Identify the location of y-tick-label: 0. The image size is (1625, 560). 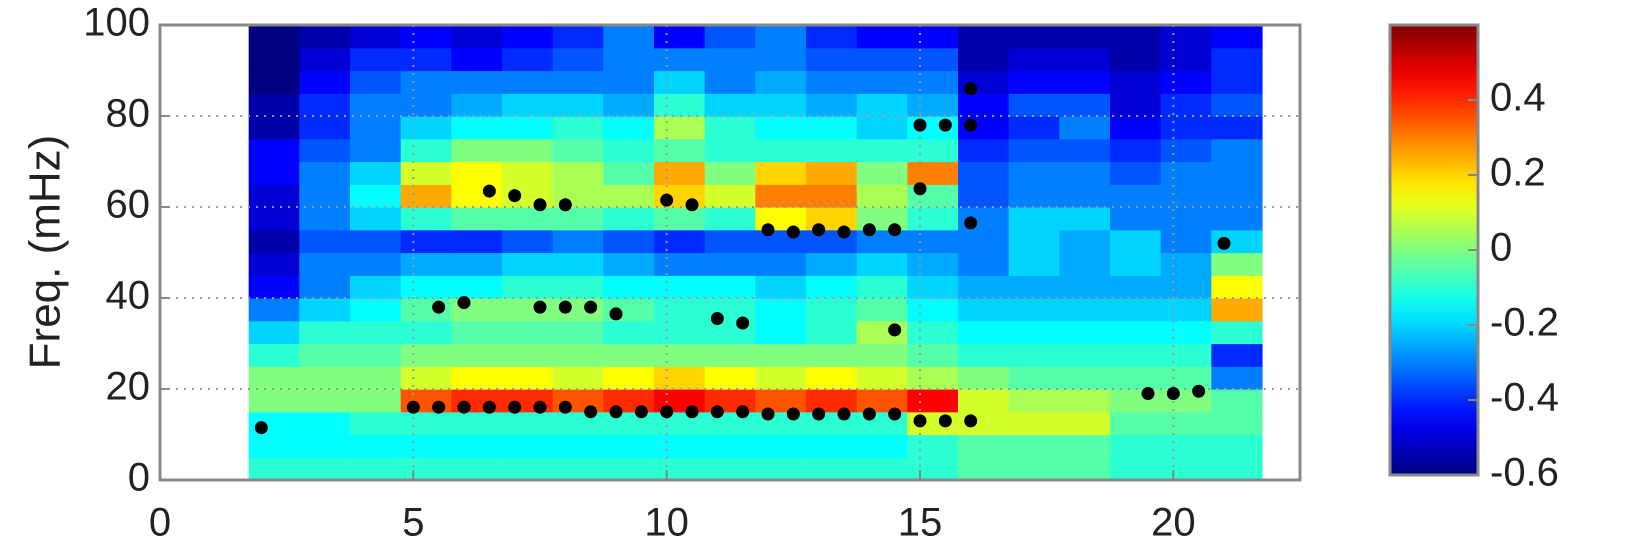
(139, 478).